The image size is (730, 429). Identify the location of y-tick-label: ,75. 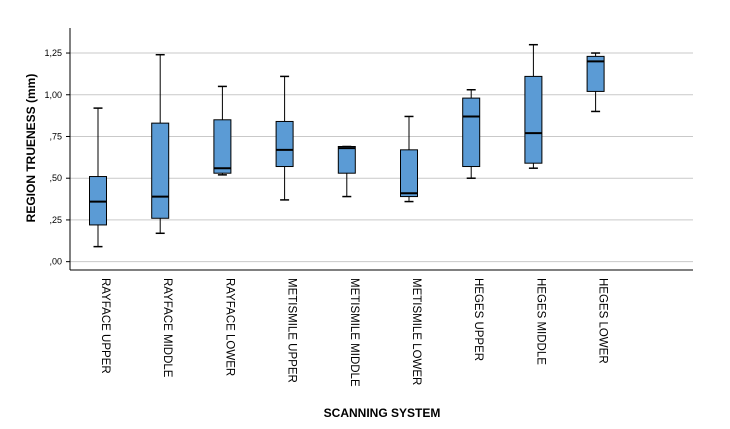
(55, 136).